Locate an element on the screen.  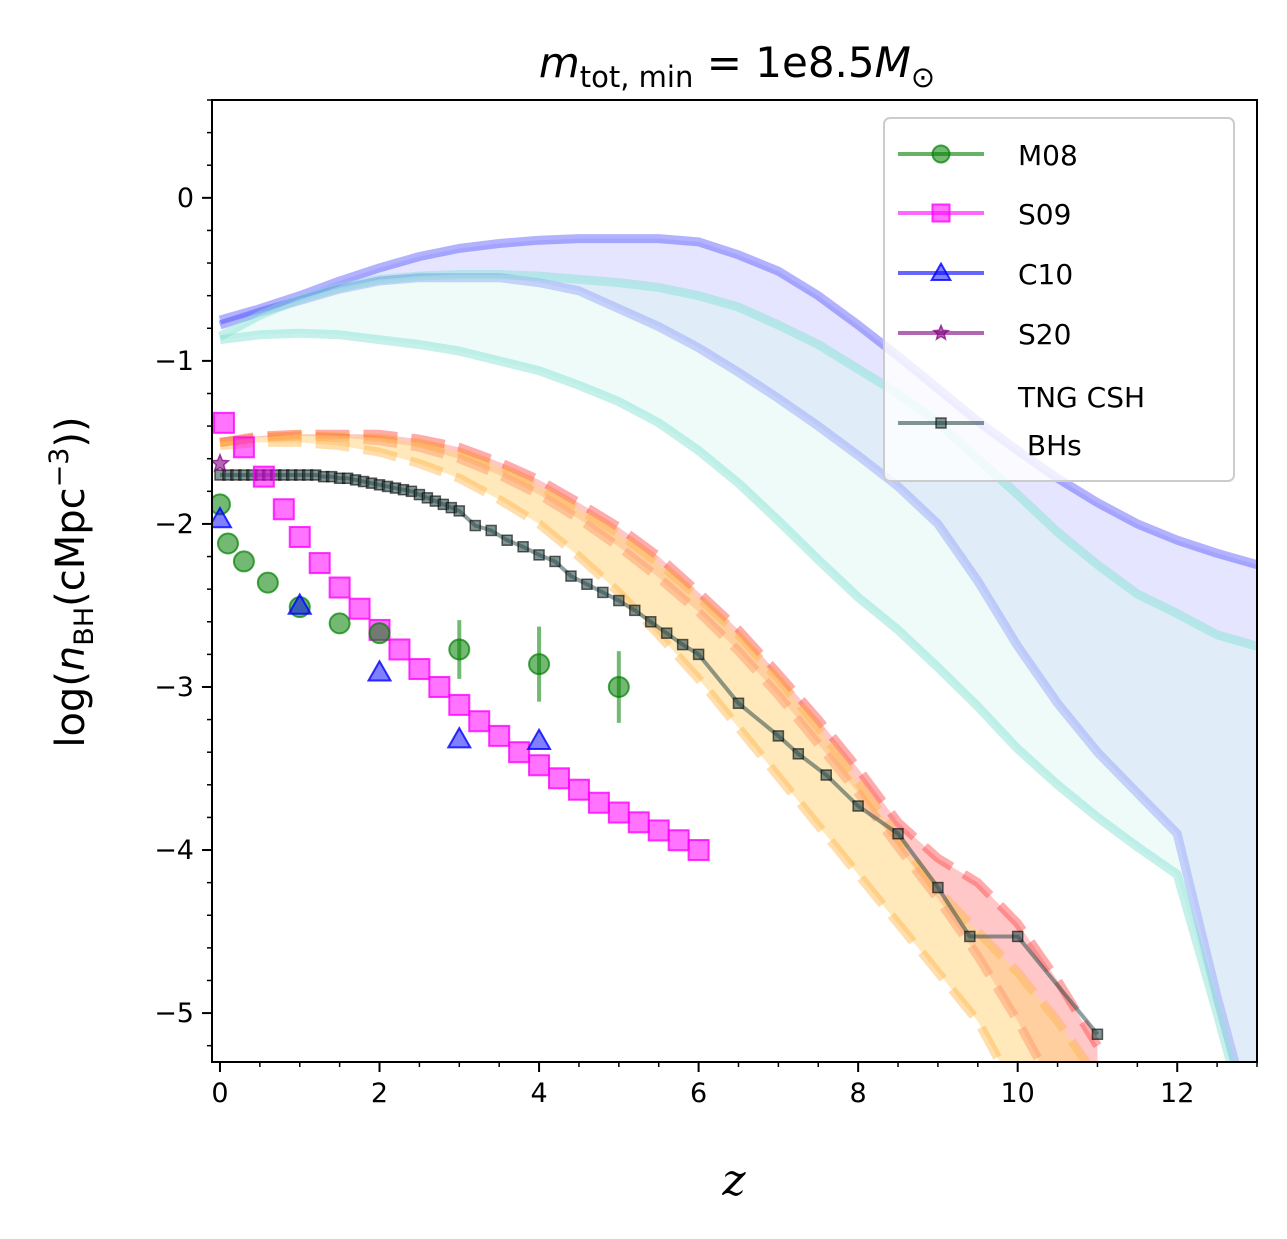
legend-marker-tng-csh is located at coordinates (941, 423).